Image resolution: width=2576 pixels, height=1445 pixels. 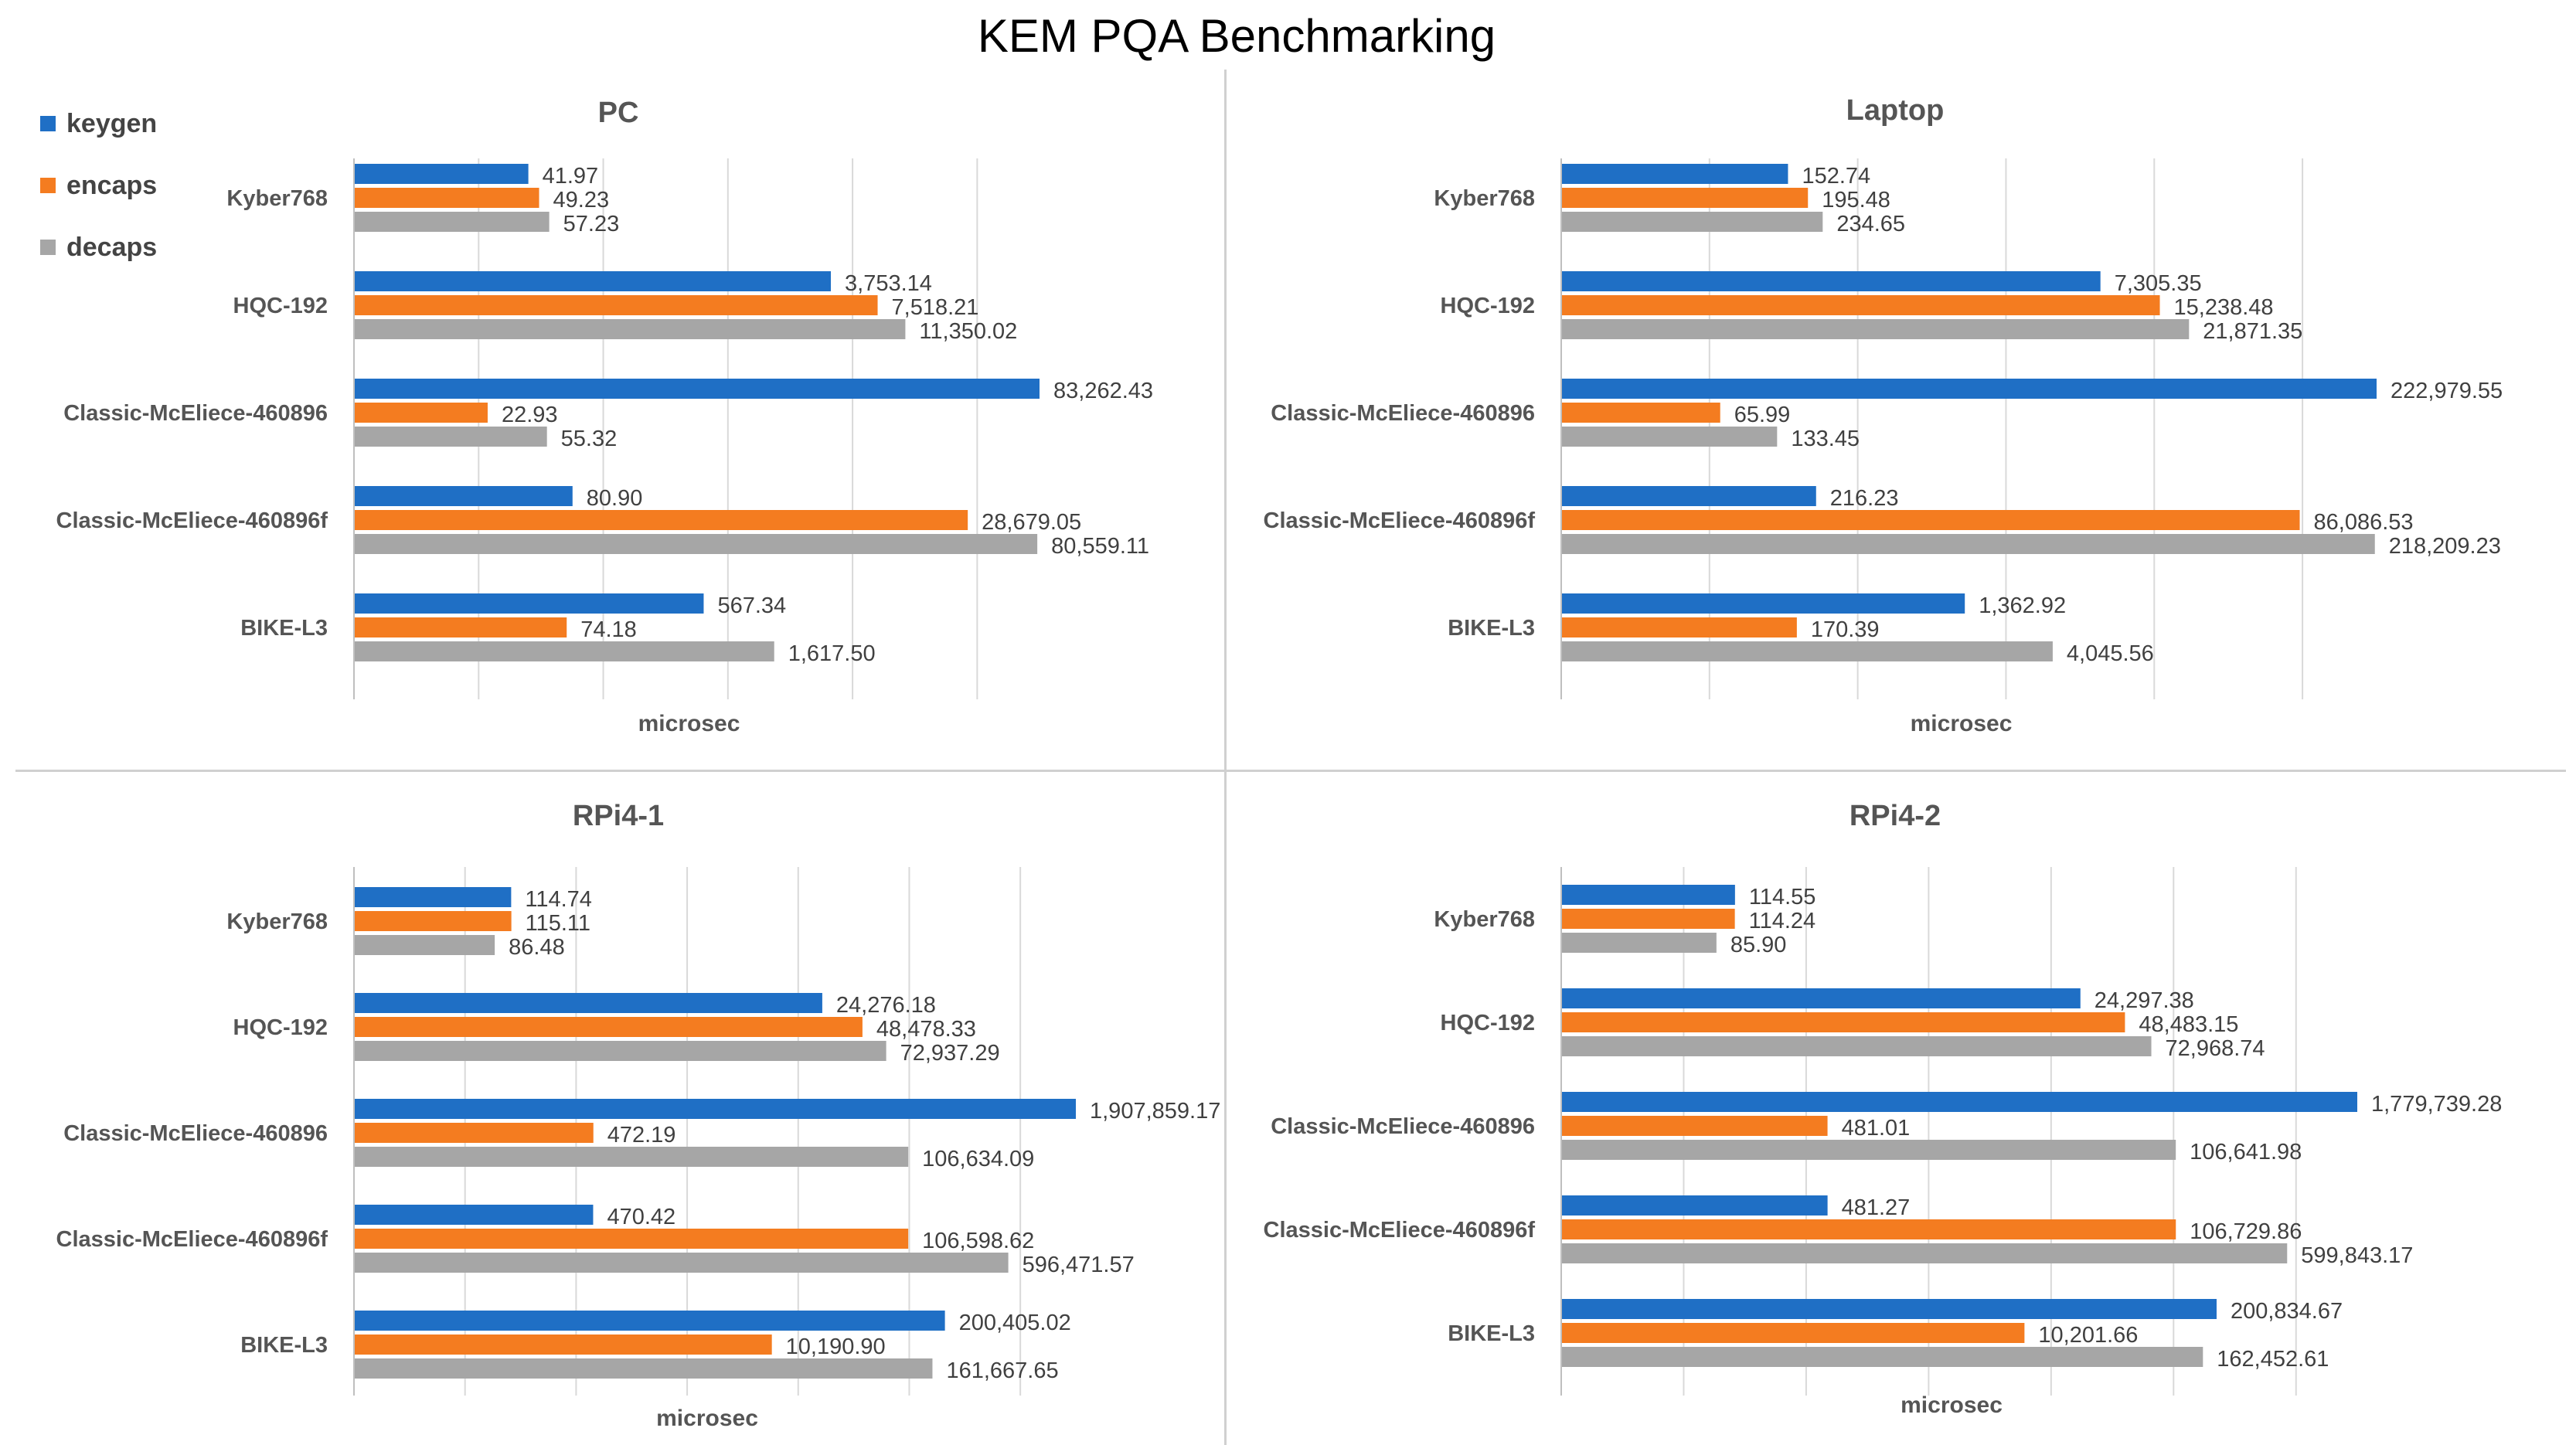 What do you see at coordinates (2188, 1024) in the screenshot?
I see `data-label-encaps-hqc-192: 48,483.15` at bounding box center [2188, 1024].